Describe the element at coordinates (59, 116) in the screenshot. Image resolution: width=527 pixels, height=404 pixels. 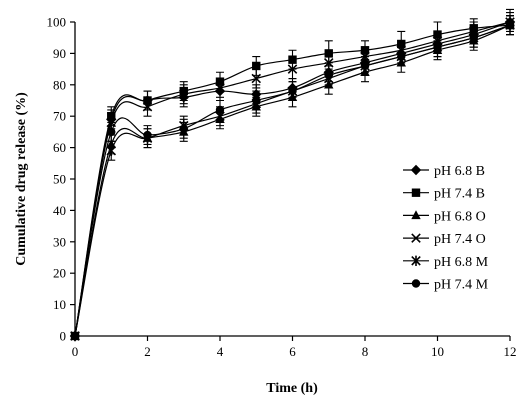
I see `y-tick-label: 70` at that location.